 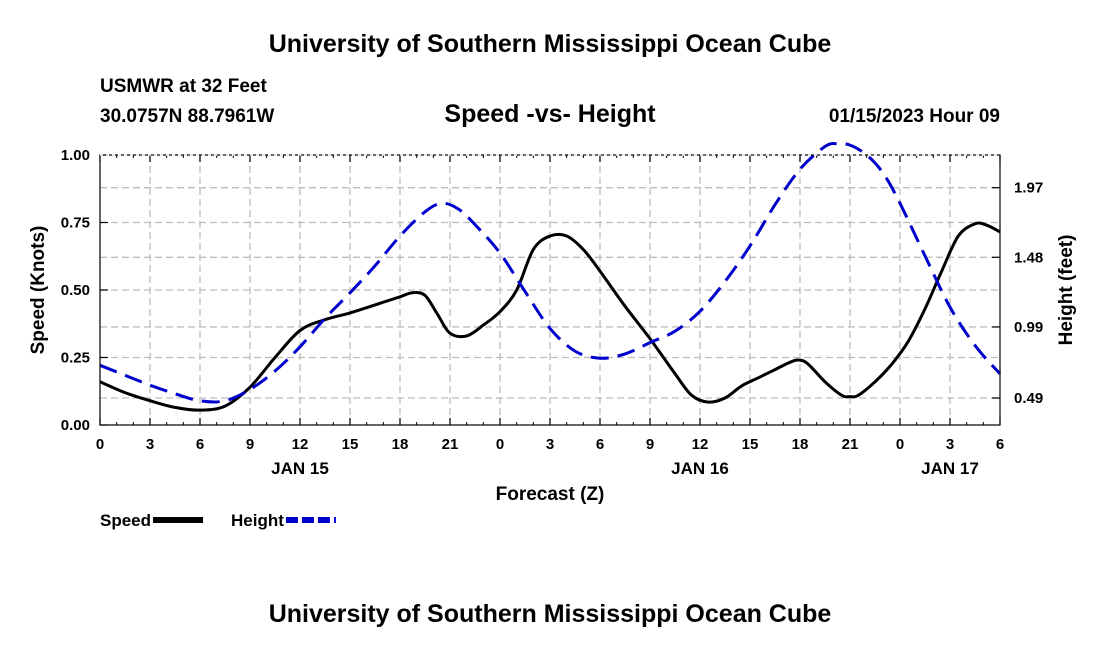 I want to click on y-tick-label: 0.25, so click(x=75, y=358).